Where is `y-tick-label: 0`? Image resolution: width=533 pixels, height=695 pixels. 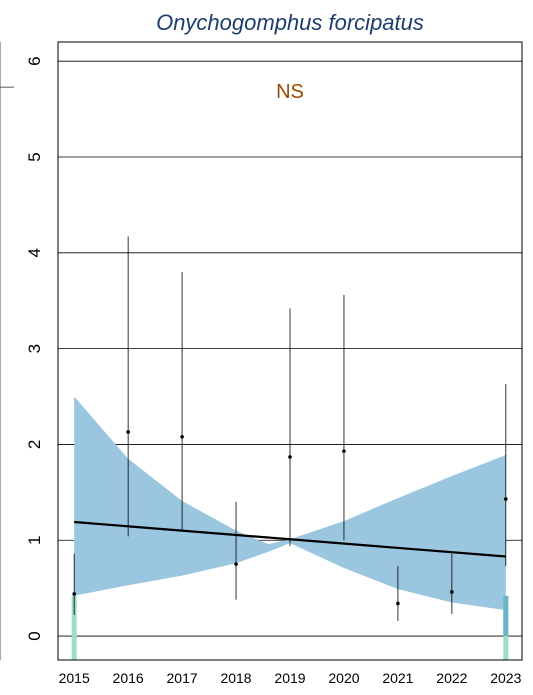
y-tick-label: 0 is located at coordinates (34, 635).